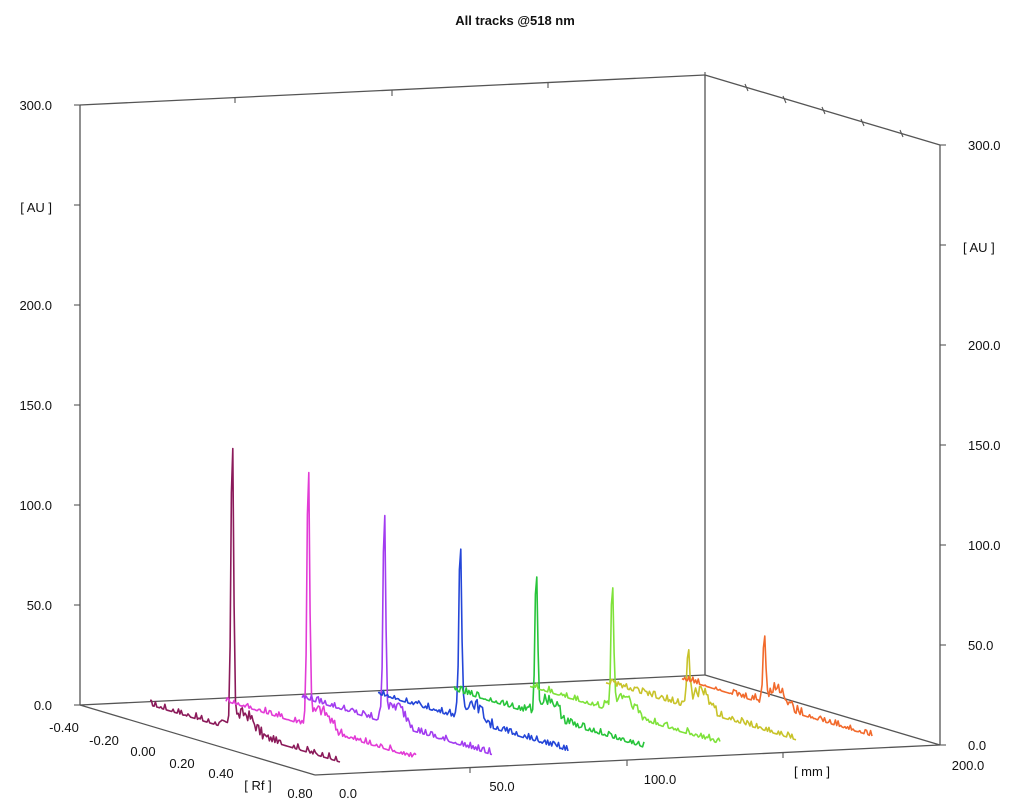 This screenshot has height=799, width=1013. Describe the element at coordinates (35, 305) in the screenshot. I see `left-y-tick-label: 200.0` at that location.